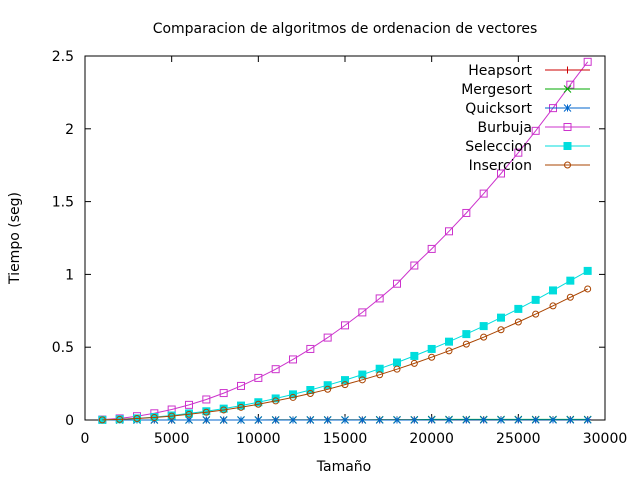 The image size is (640, 480). Describe the element at coordinates (500, 166) in the screenshot. I see `legend-label: Insercion` at that location.